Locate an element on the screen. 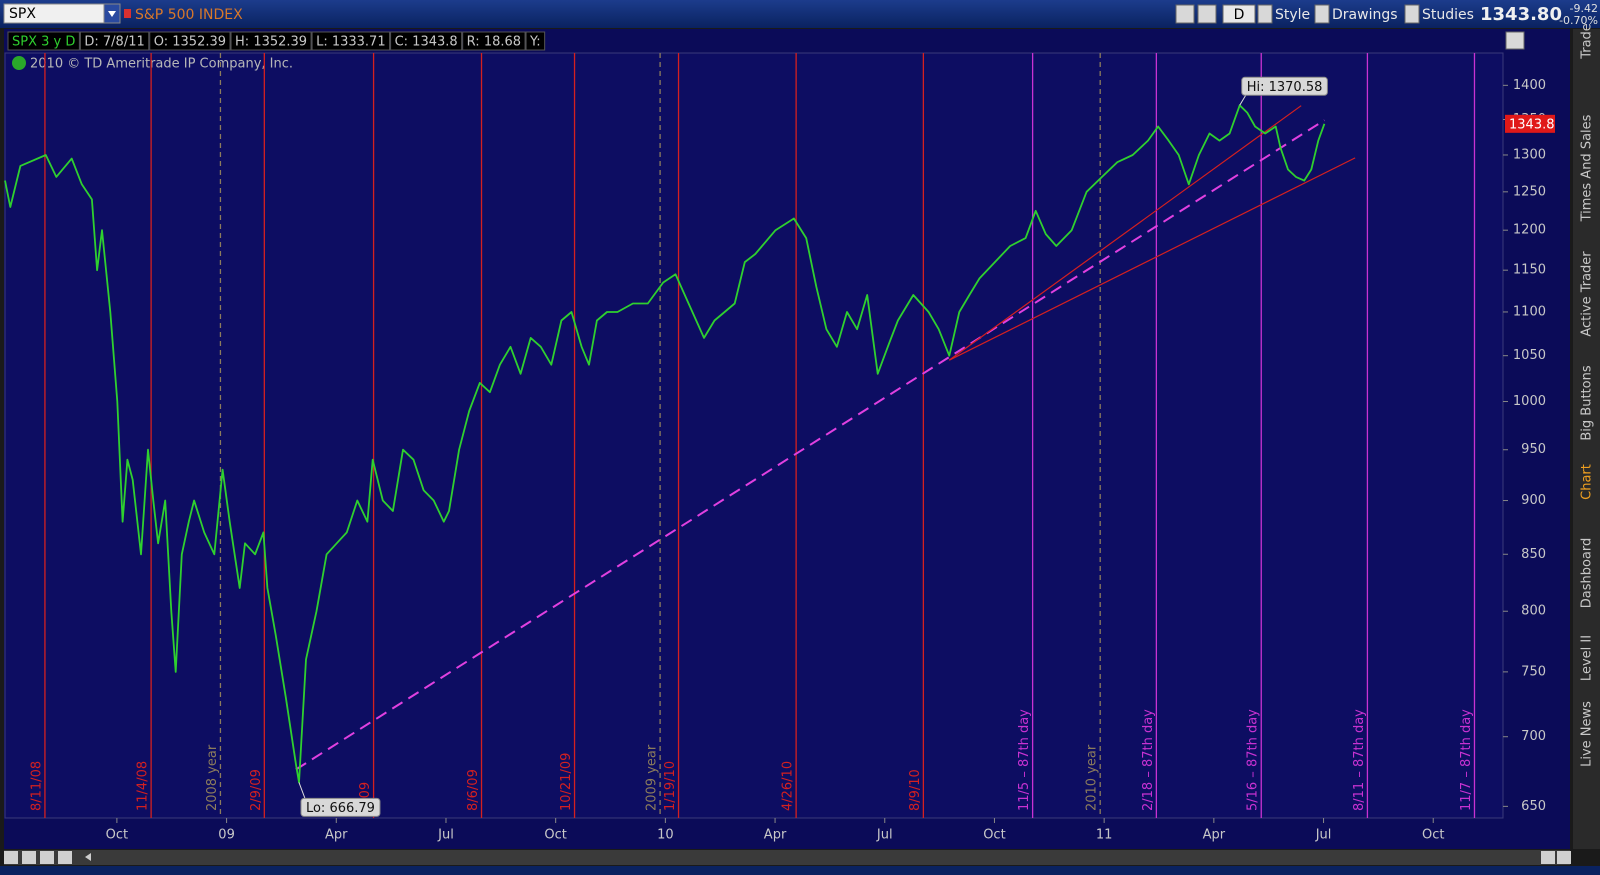 The height and width of the screenshot is (875, 1600). side-tab: Chart is located at coordinates (1587, 482).